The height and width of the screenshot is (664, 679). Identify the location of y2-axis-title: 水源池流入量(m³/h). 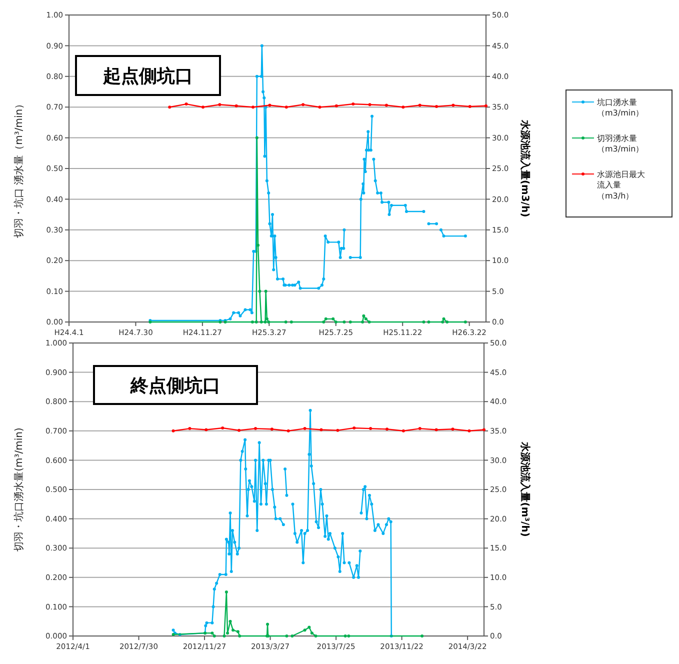
(525, 489).